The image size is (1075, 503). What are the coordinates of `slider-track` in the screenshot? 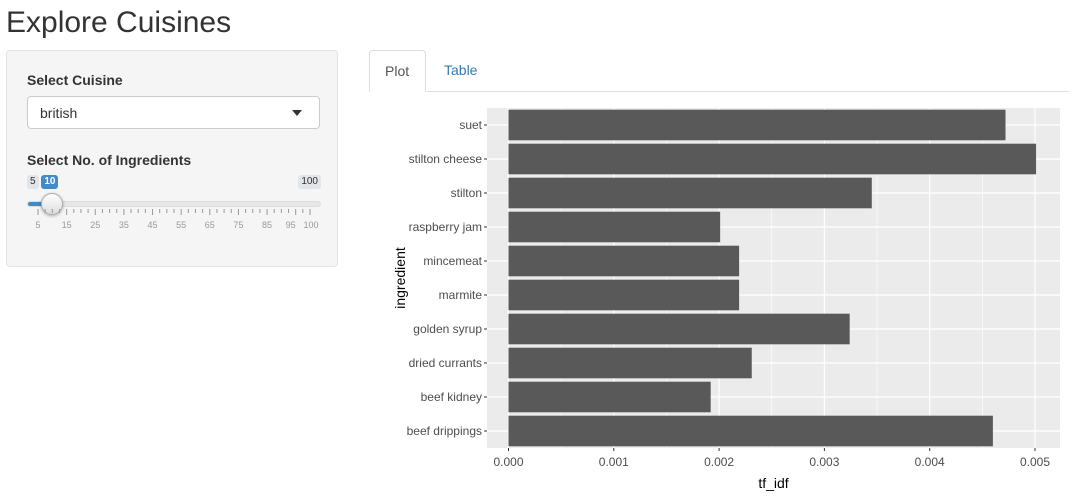 It's located at (174, 204).